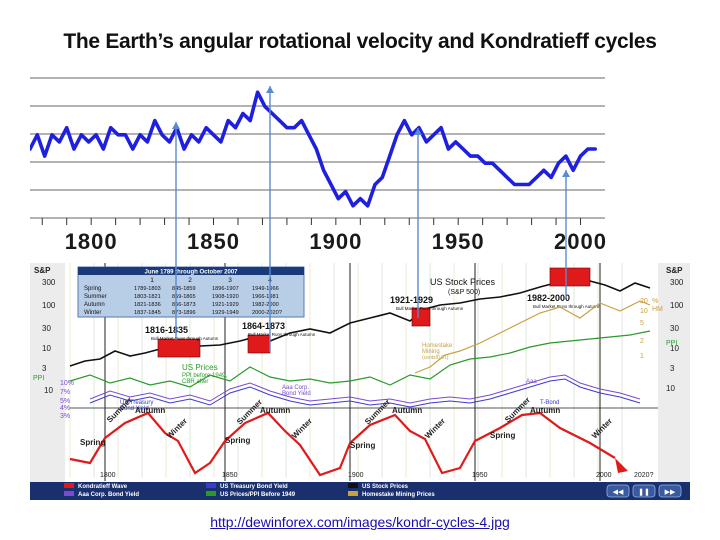  Describe the element at coordinates (621, 465) in the screenshot. I see `kwave-arrow-head` at that location.